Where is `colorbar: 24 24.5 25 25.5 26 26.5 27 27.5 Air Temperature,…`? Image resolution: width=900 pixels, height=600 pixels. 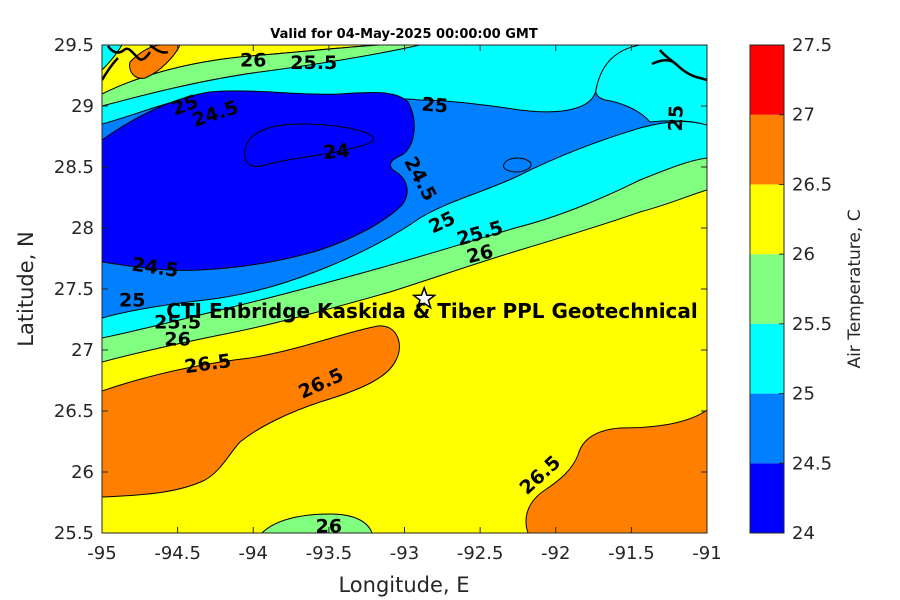
colorbar: 24 24.5 25 25.5 26 26.5 27 27.5 Air Temperature,… is located at coordinates (807, 289).